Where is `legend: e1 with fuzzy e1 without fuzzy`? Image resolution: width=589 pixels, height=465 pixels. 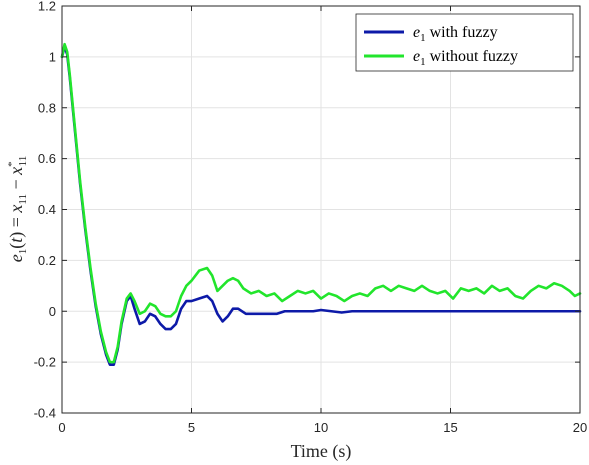
legend: e1 with fuzzy e1 without fuzzy is located at coordinates (464, 42).